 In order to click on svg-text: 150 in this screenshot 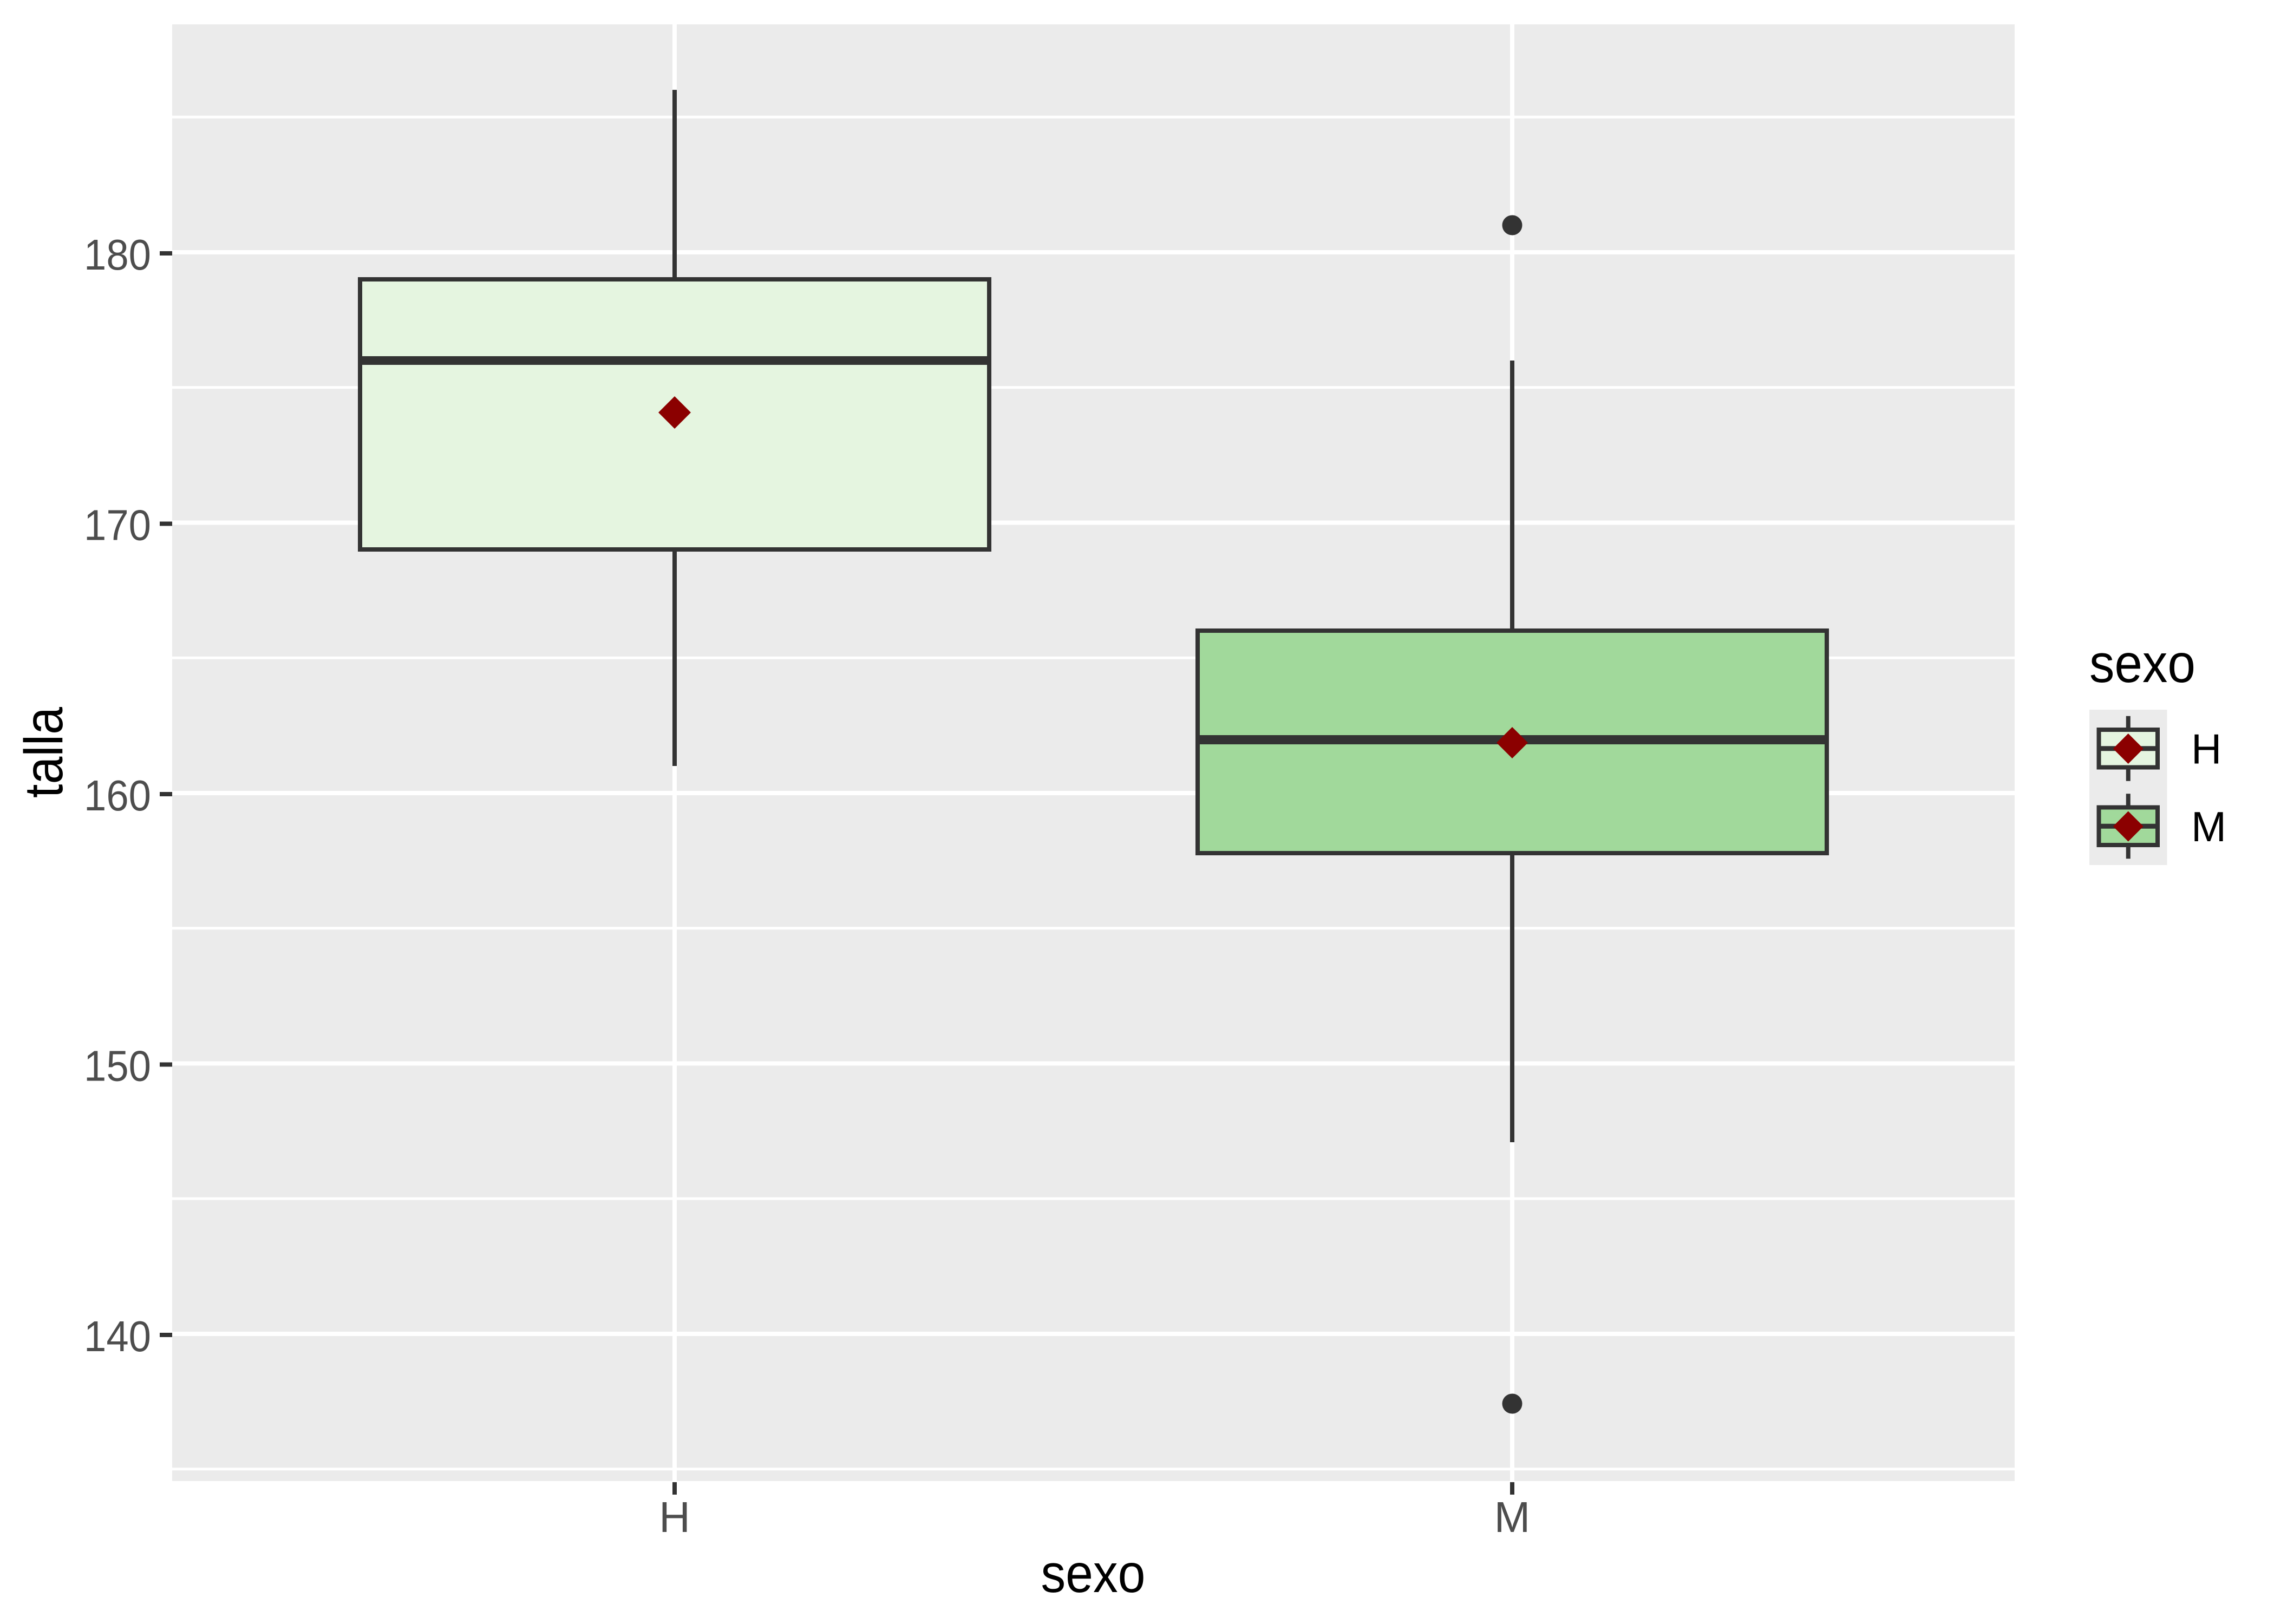, I will do `click(118, 1066)`.